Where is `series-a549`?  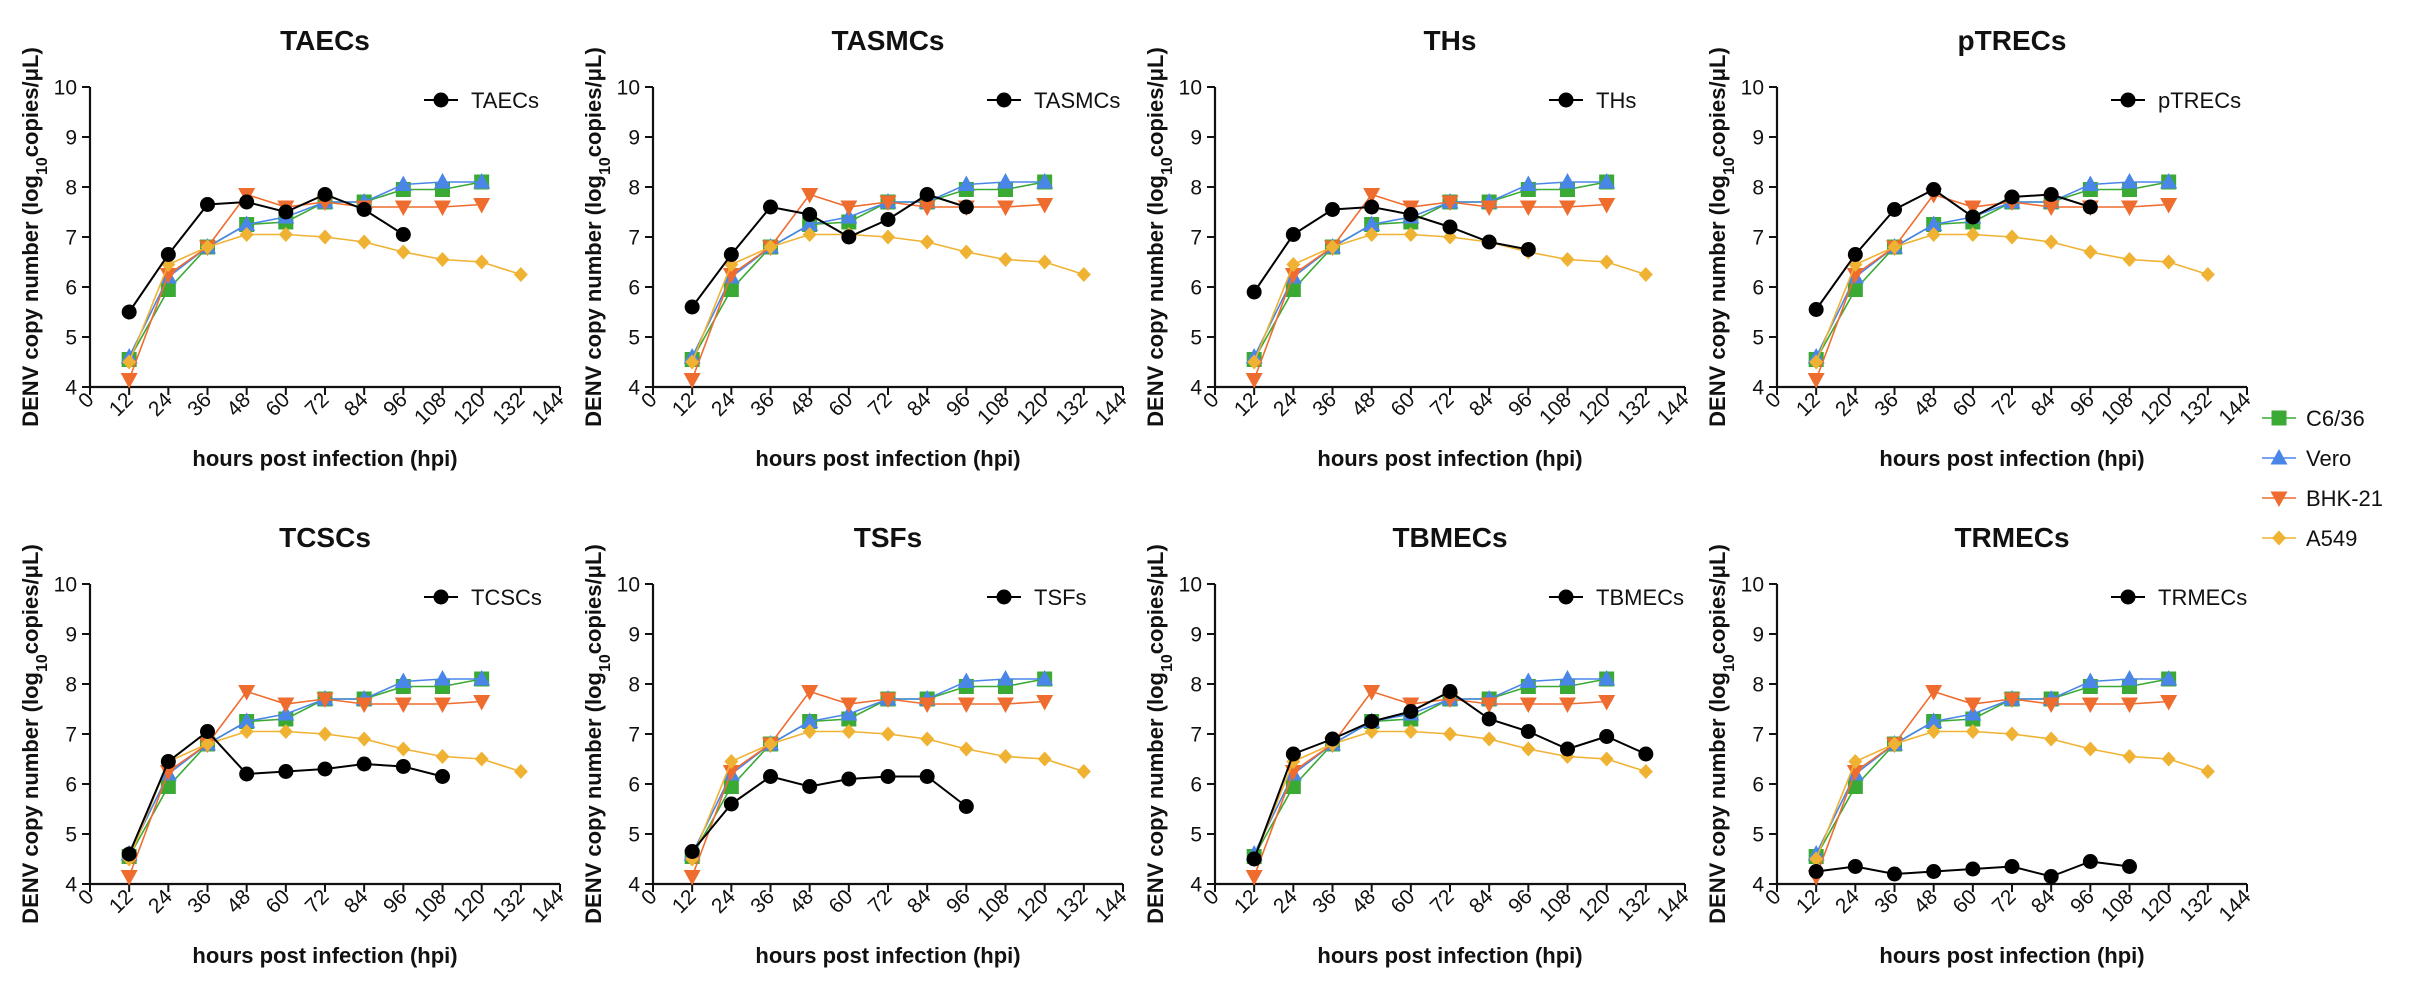
series-a549 is located at coordinates (1450, 298).